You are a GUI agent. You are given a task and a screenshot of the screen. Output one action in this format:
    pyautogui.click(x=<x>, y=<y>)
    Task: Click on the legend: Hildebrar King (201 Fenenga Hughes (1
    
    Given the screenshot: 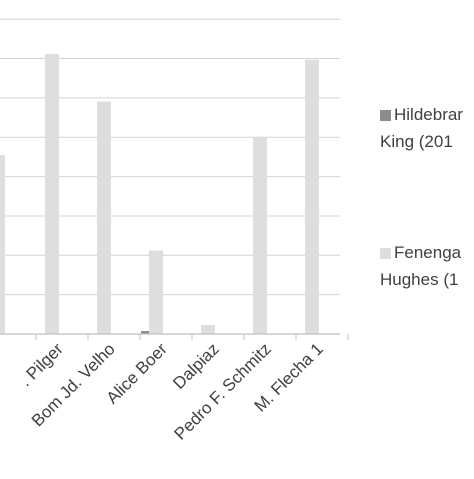 What is the action you would take?
    pyautogui.click(x=421, y=197)
    